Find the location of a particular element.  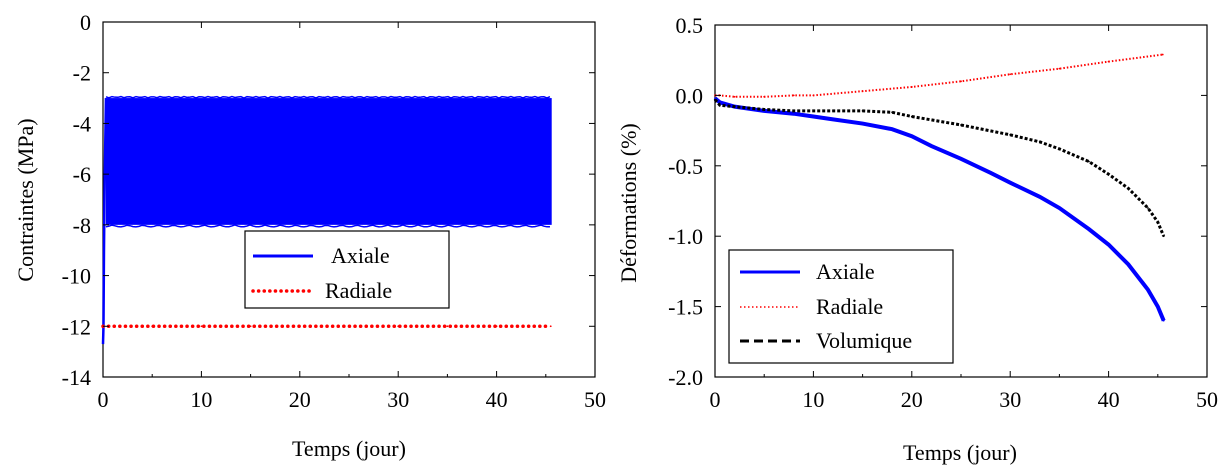

series-line-radiale is located at coordinates (939, 75).